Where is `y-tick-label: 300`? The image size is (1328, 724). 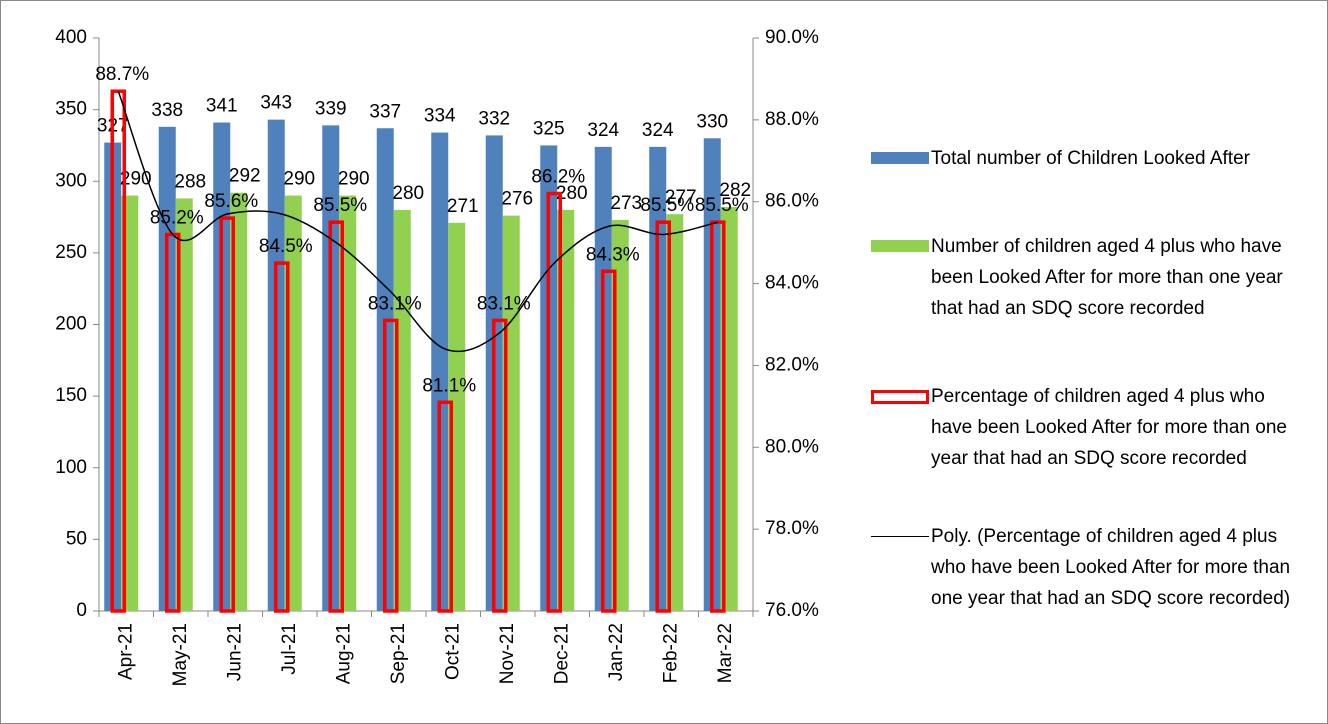
y-tick-label: 300 is located at coordinates (71, 180).